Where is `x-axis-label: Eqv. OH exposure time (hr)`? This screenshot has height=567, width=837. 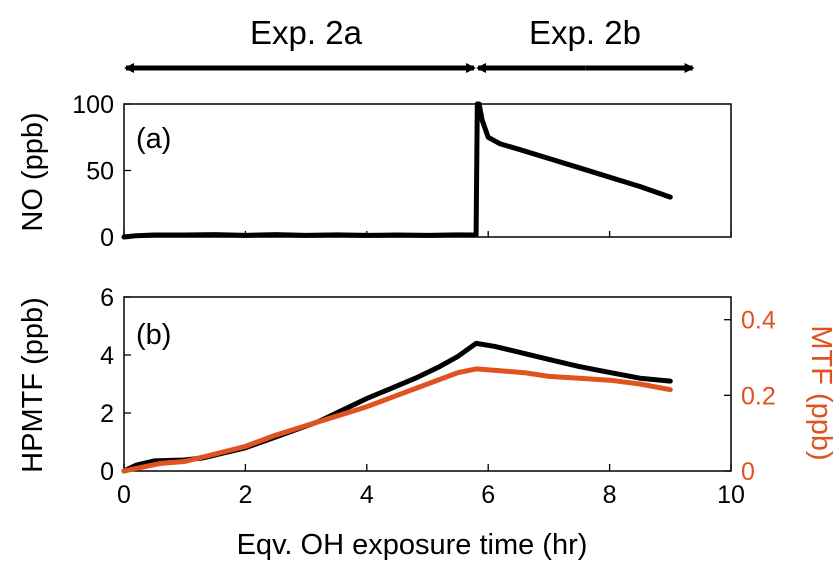 x-axis-label: Eqv. OH exposure time (hr) is located at coordinates (412, 545).